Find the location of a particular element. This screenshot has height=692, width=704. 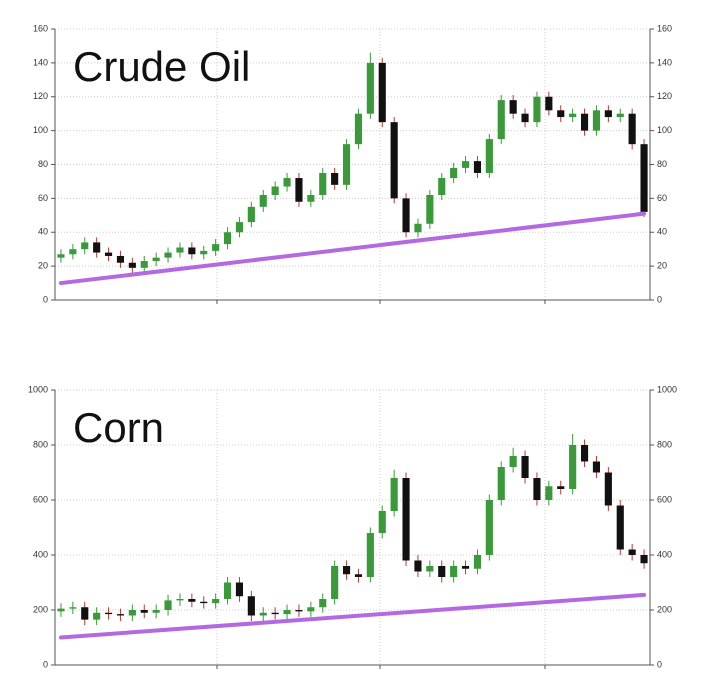

y2-tick-label: 600 is located at coordinates (664, 499).